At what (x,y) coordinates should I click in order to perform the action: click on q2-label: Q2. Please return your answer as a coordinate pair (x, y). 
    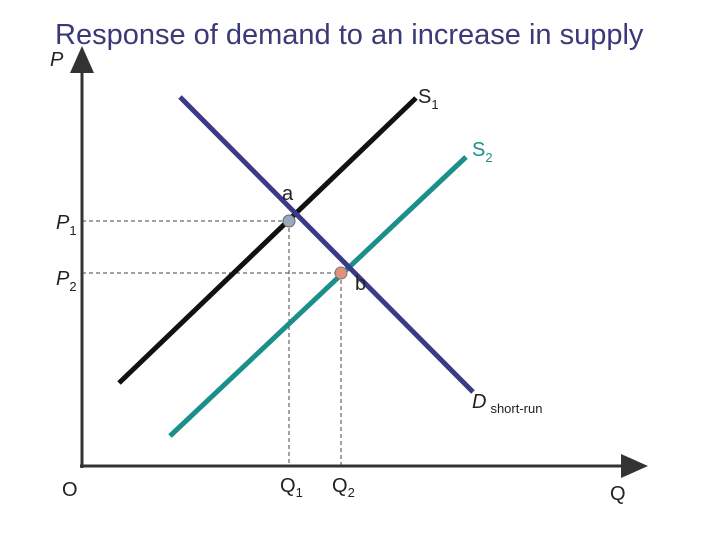
    Looking at the image, I should click on (343, 487).